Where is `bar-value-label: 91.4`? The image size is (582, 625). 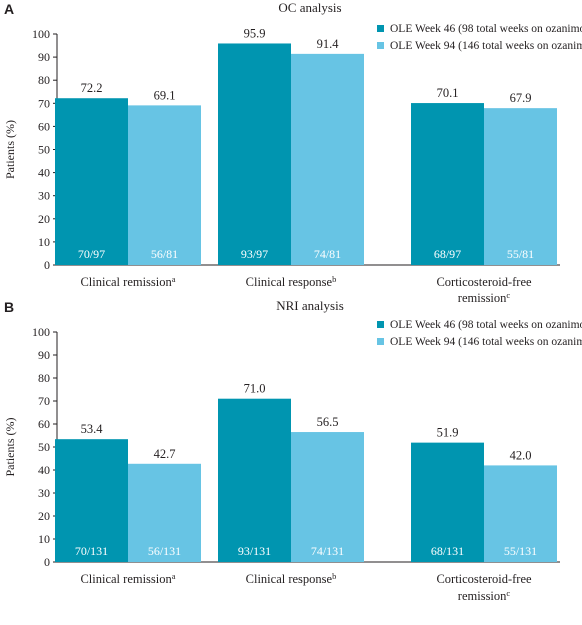
bar-value-label: 91.4 is located at coordinates (328, 44).